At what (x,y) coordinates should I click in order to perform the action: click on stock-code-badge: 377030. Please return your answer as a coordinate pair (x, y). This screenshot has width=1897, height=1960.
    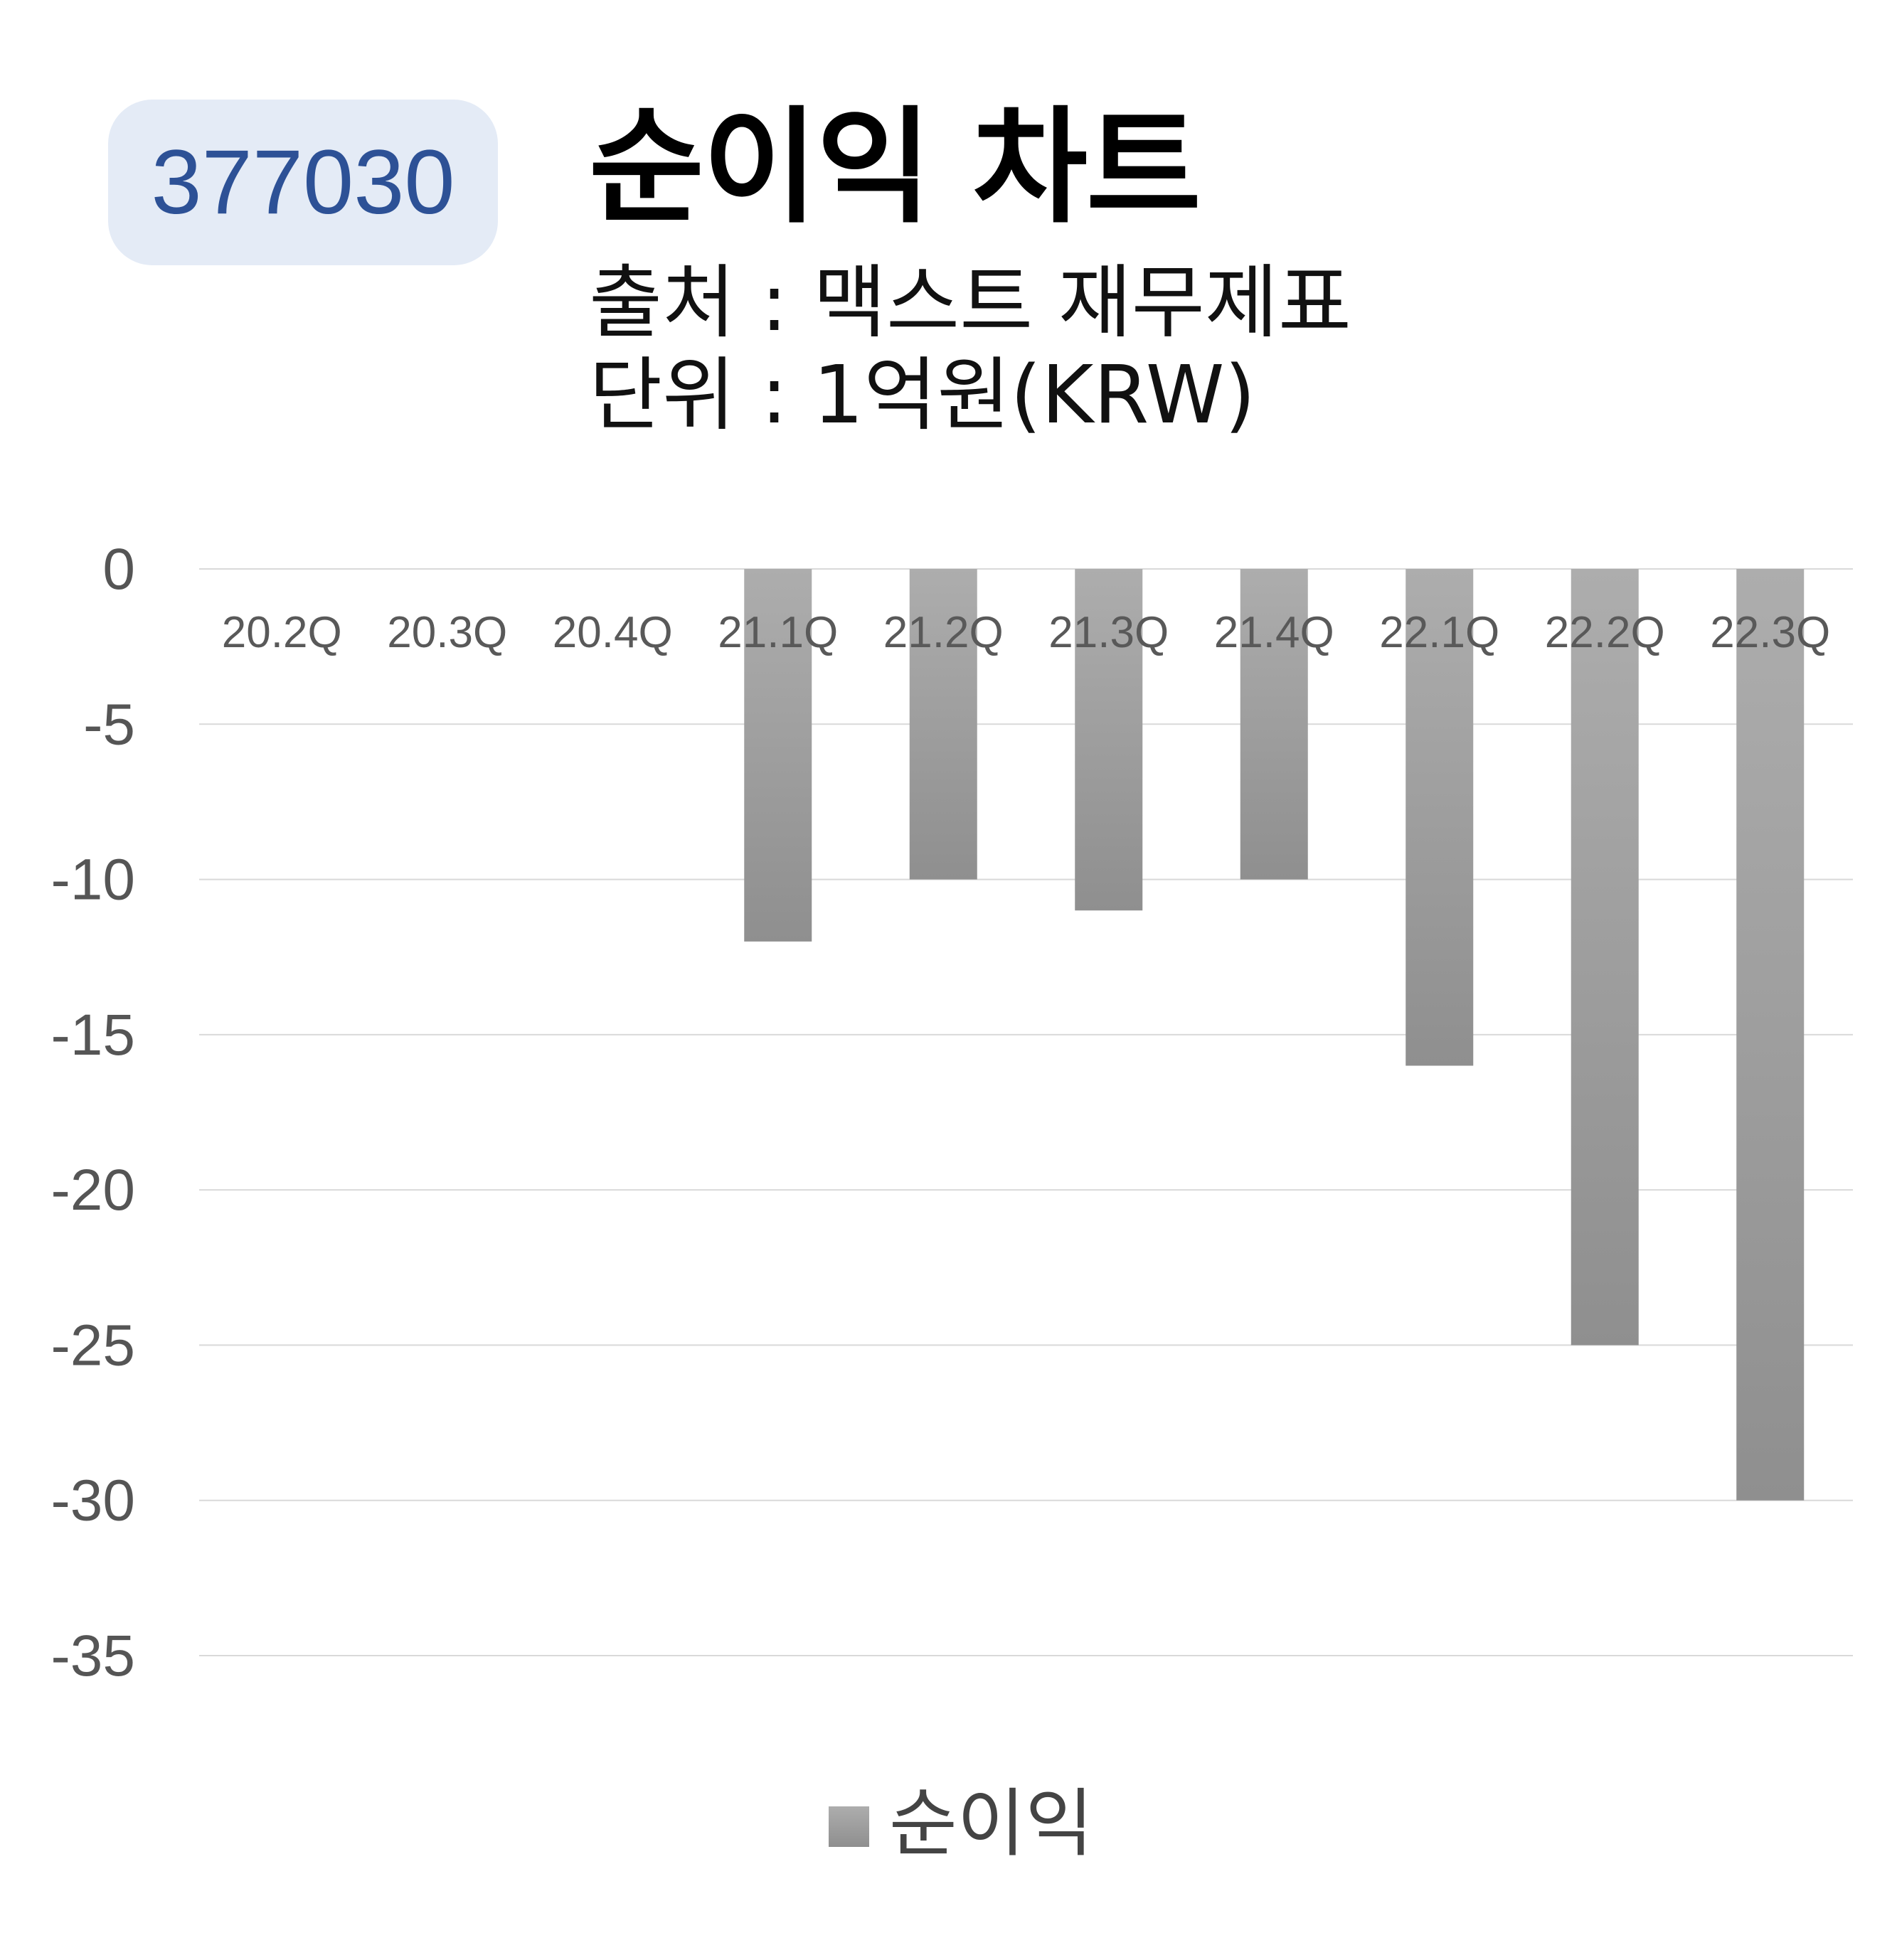
    Looking at the image, I should click on (303, 182).